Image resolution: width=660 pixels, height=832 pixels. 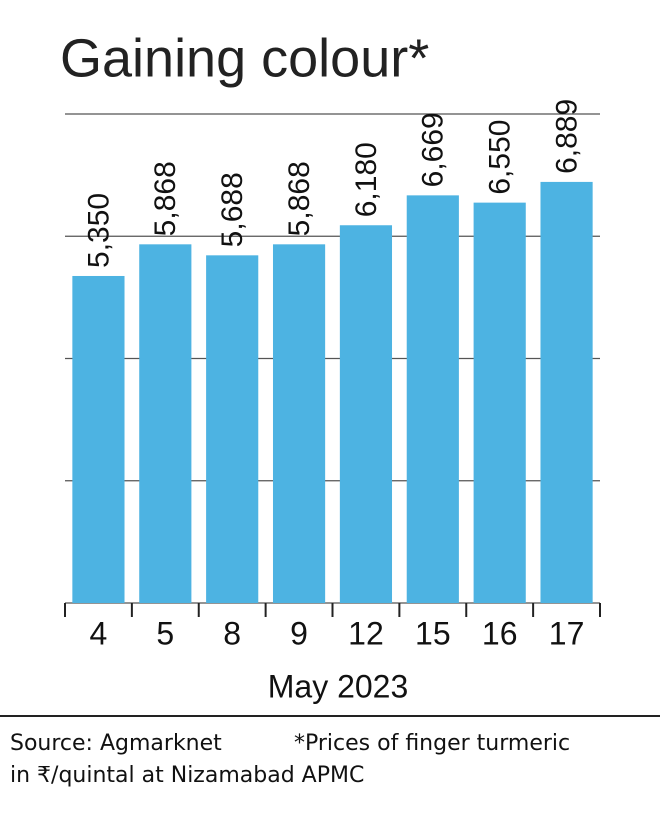 What do you see at coordinates (165, 633) in the screenshot?
I see `x-tick-label: 5` at bounding box center [165, 633].